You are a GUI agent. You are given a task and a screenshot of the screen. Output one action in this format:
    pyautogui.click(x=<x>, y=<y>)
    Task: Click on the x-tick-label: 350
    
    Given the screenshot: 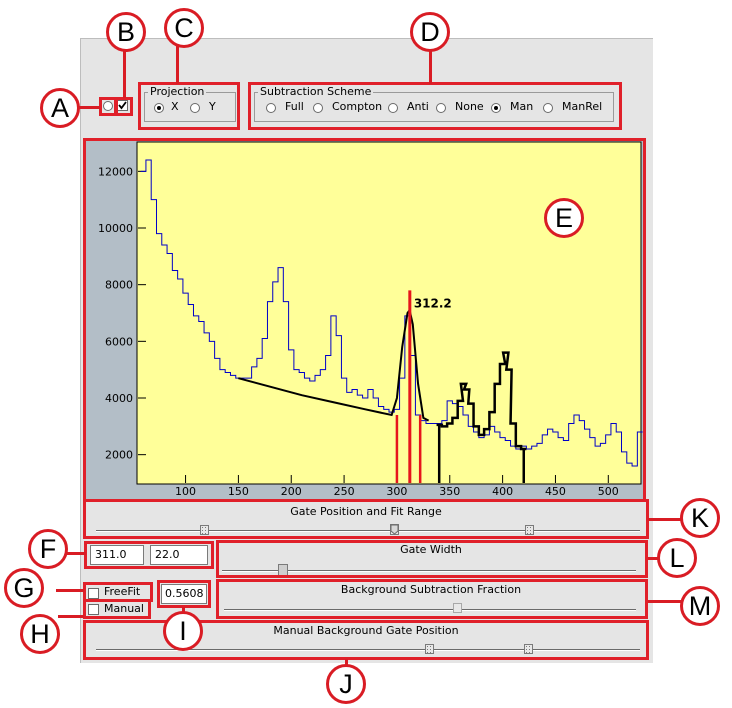 What is the action you would take?
    pyautogui.click(x=449, y=491)
    